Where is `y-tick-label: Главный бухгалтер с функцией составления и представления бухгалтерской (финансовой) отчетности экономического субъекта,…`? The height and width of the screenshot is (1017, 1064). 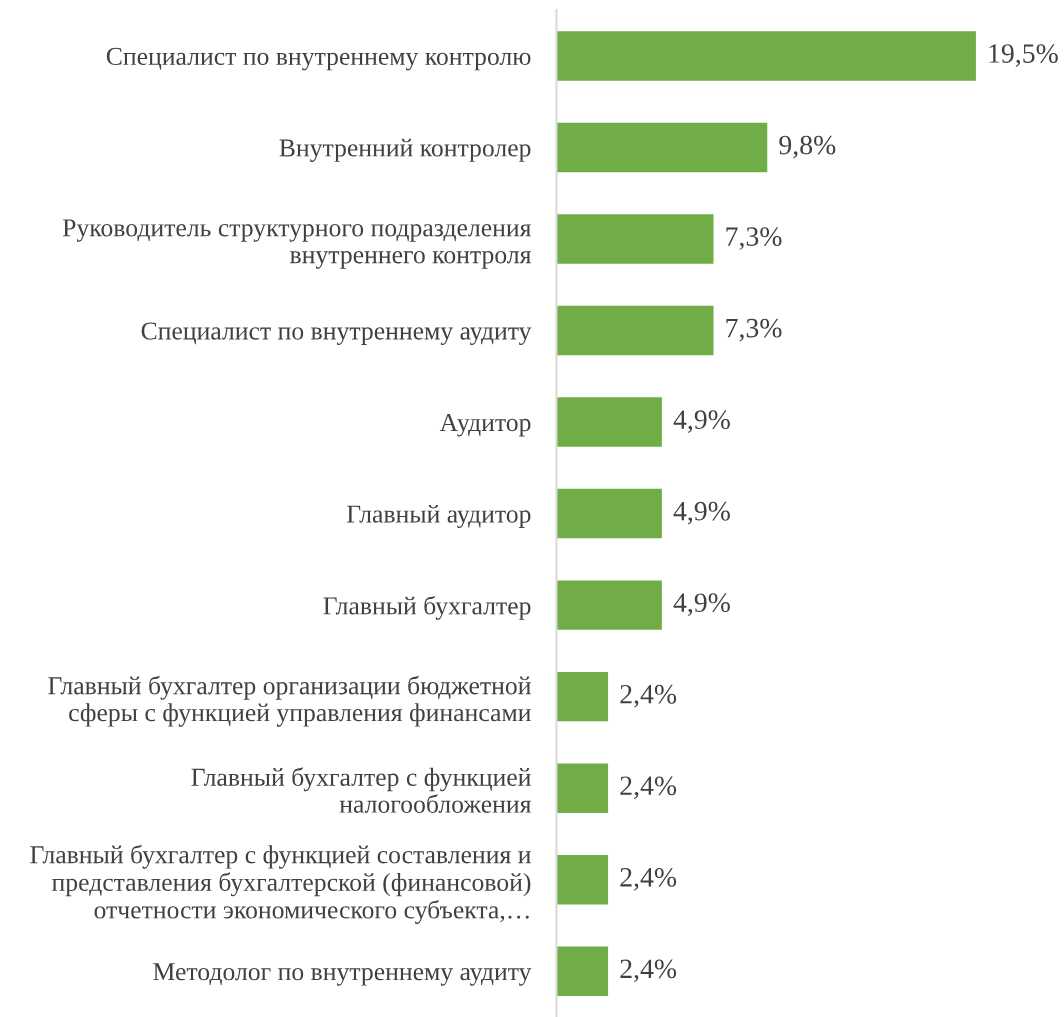 y-tick-label: Главный бухгалтер с функцией составления и представления бухгалтерской (финансовой) отчетности экономического субъекта,… is located at coordinates (280, 884).